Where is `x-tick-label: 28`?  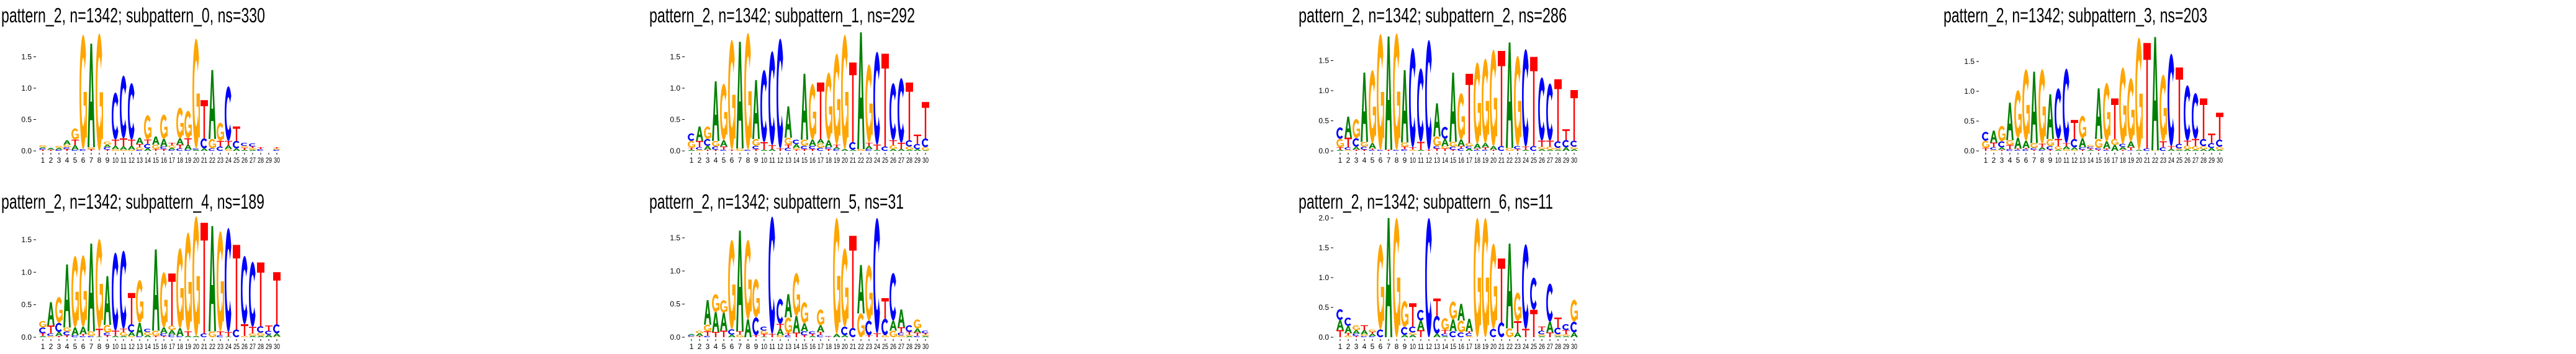 x-tick-label: 28 is located at coordinates (909, 160).